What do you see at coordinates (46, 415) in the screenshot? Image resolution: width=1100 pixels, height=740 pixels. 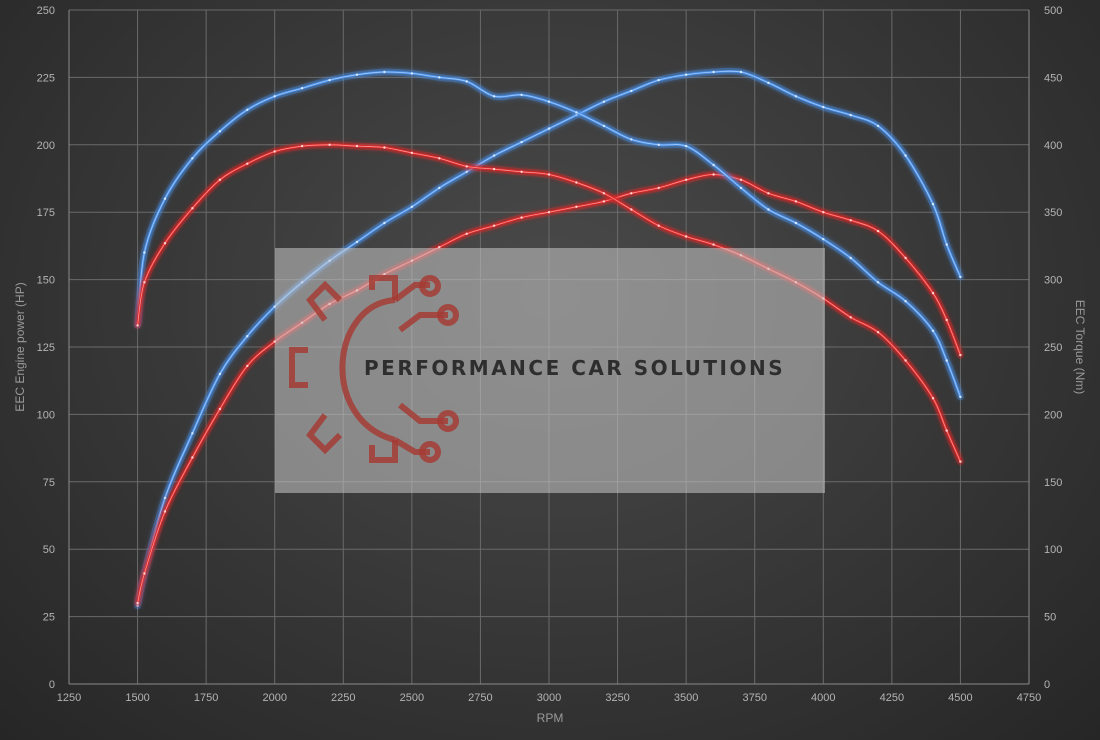 I see `y-left-tick-label: 100` at bounding box center [46, 415].